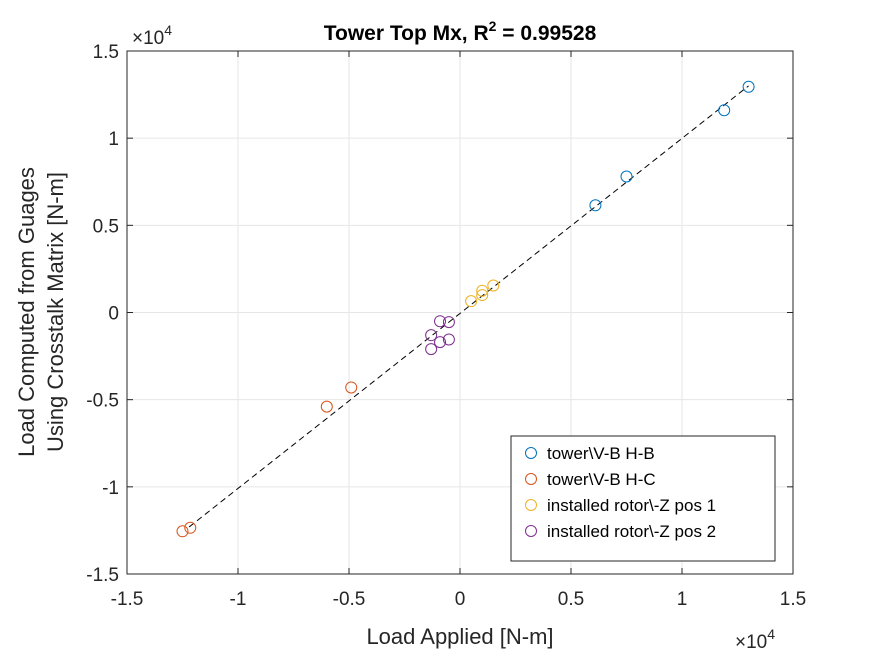  I want to click on chart-title-tail: = 0.99528, so click(546, 33).